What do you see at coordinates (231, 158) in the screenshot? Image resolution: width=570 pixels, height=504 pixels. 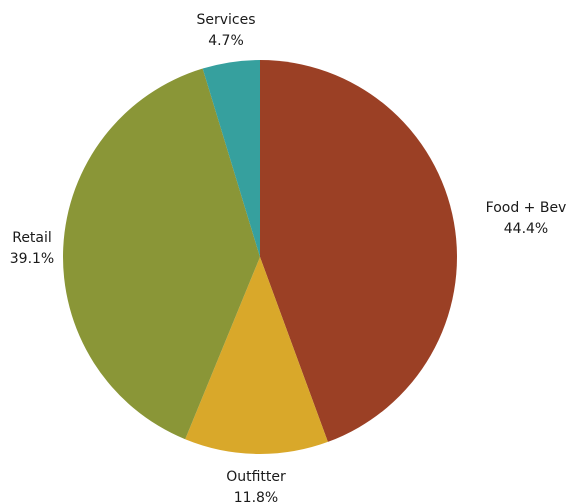 I see `pie-slice-services` at bounding box center [231, 158].